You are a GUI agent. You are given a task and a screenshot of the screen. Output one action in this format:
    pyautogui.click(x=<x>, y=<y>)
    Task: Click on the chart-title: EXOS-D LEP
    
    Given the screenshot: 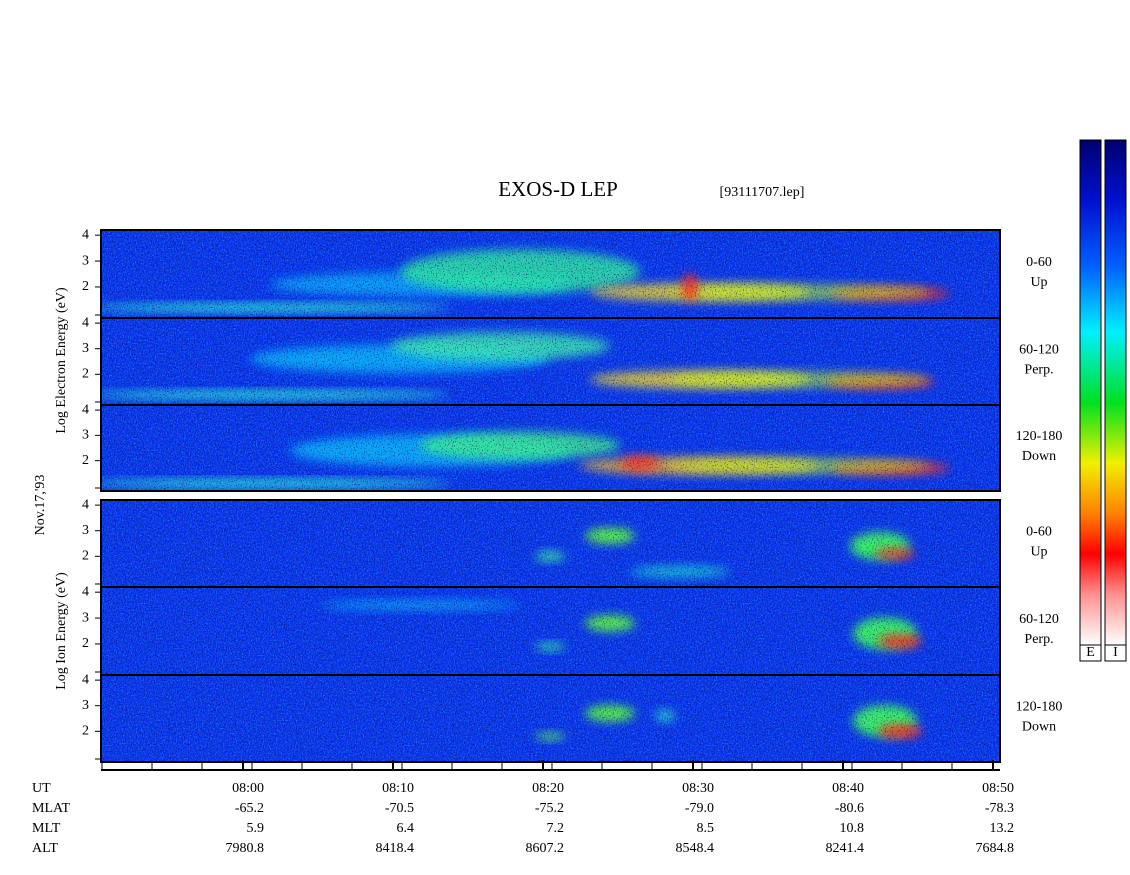 What is the action you would take?
    pyautogui.click(x=558, y=189)
    